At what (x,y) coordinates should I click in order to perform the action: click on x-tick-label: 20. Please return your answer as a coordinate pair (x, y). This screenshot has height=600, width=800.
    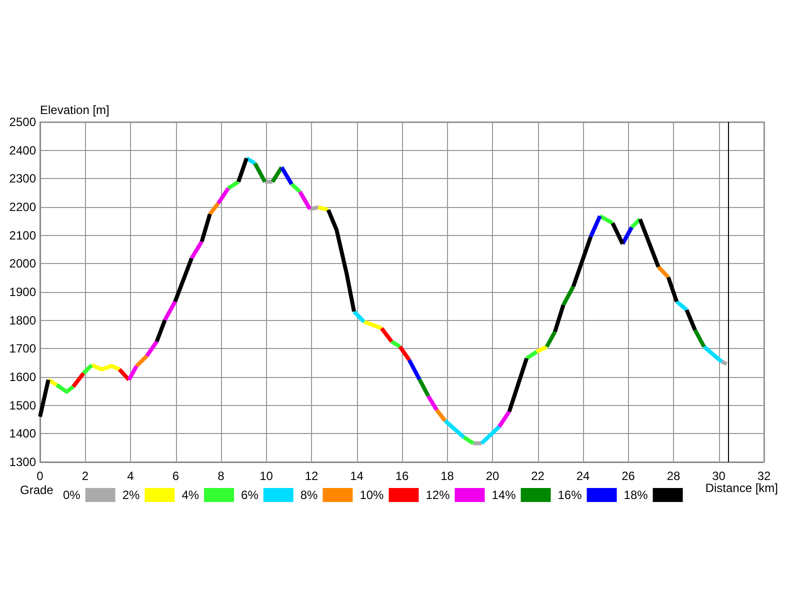
    Looking at the image, I should click on (493, 476).